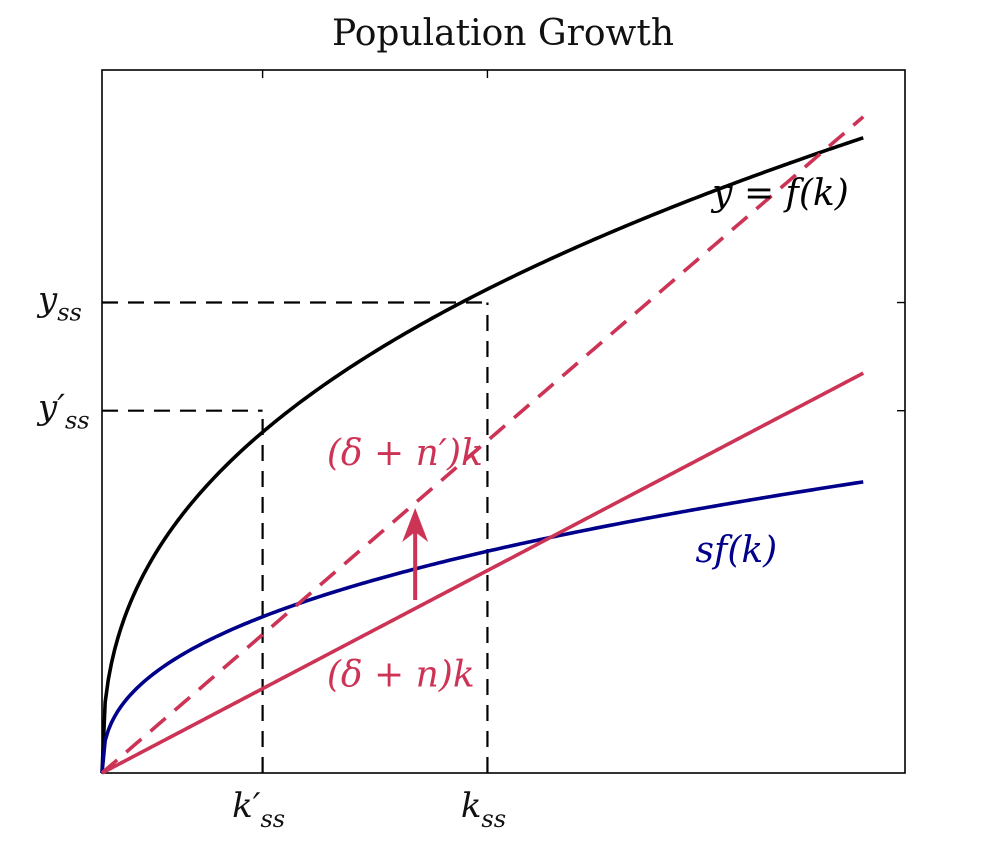 The image size is (994, 860). What do you see at coordinates (405, 453) in the screenshot?
I see `annotation-n-k: (δ + n′)k` at bounding box center [405, 453].